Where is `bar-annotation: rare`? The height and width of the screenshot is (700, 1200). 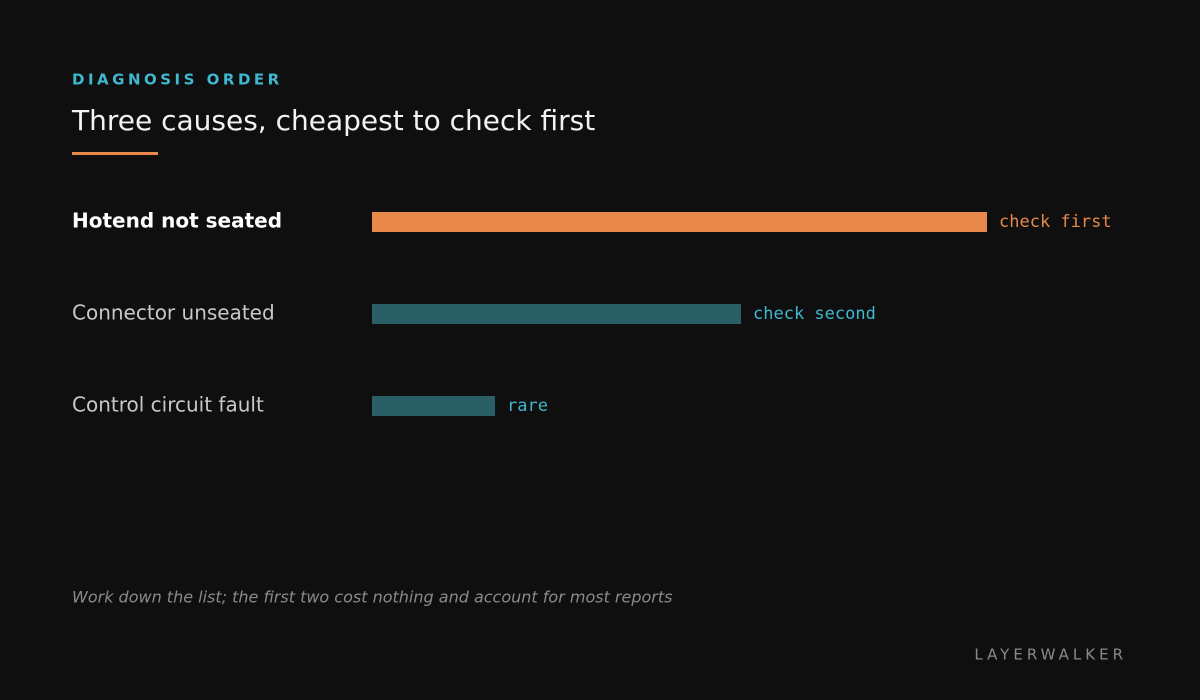
bar-annotation: rare is located at coordinates (527, 406).